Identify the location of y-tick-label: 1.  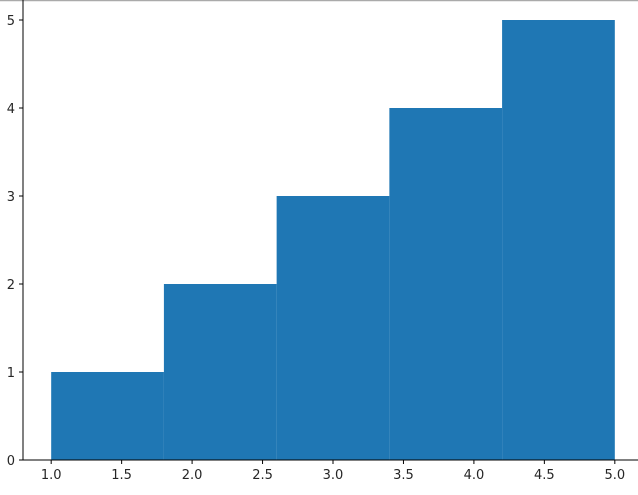
(11, 373).